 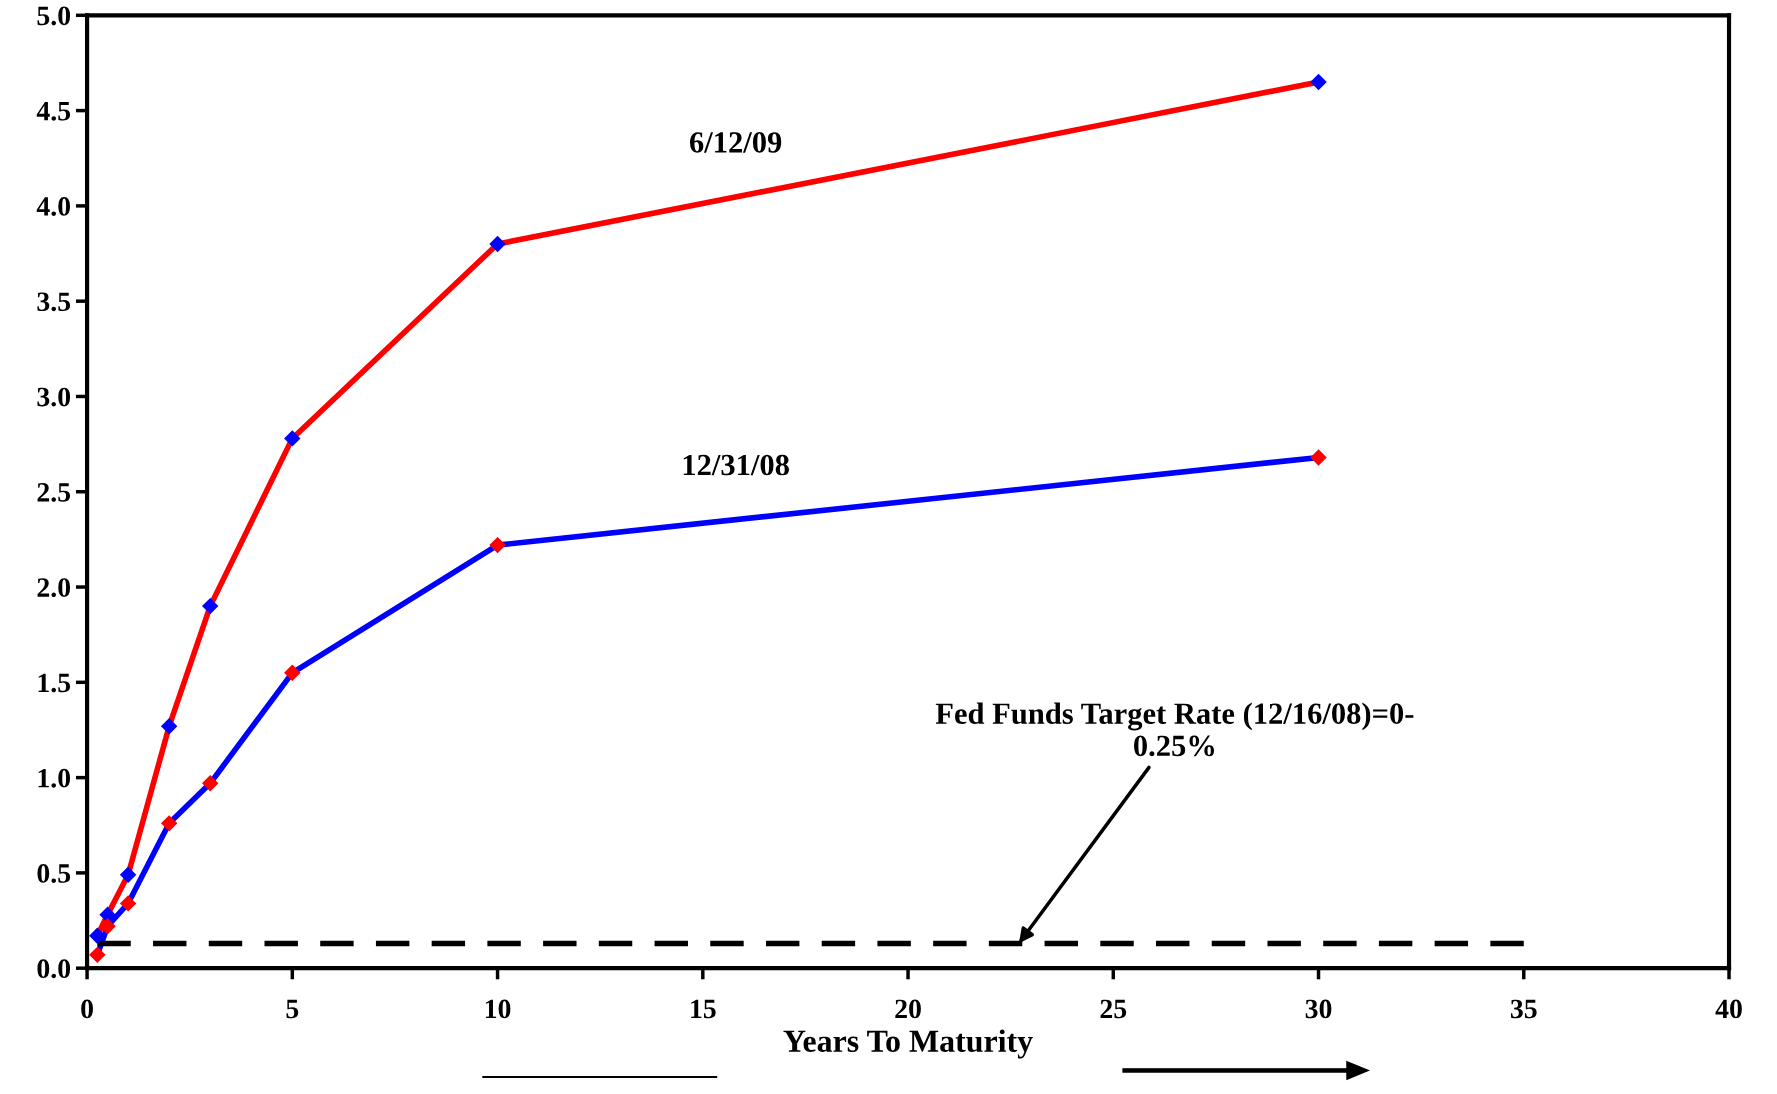 What do you see at coordinates (292, 1009) in the screenshot?
I see `x-tick-label: 5` at bounding box center [292, 1009].